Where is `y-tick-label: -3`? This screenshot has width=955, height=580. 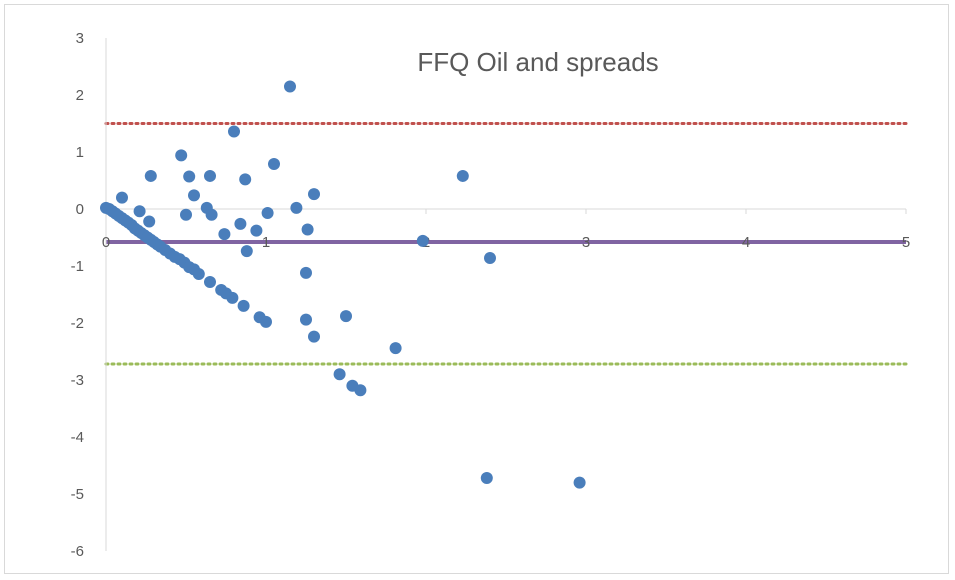
y-tick-label: -3 is located at coordinates (77, 380).